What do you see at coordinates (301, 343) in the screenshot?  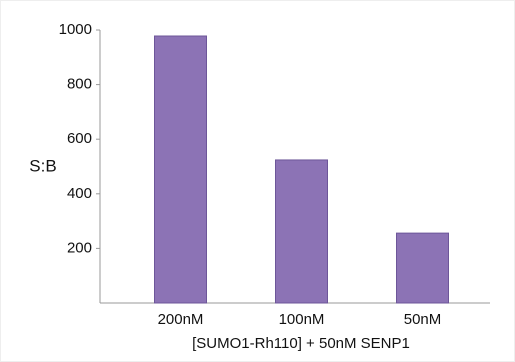 I see `x-axis-label: [SUMO1-Rh110] + 50nM SENP1` at bounding box center [301, 343].